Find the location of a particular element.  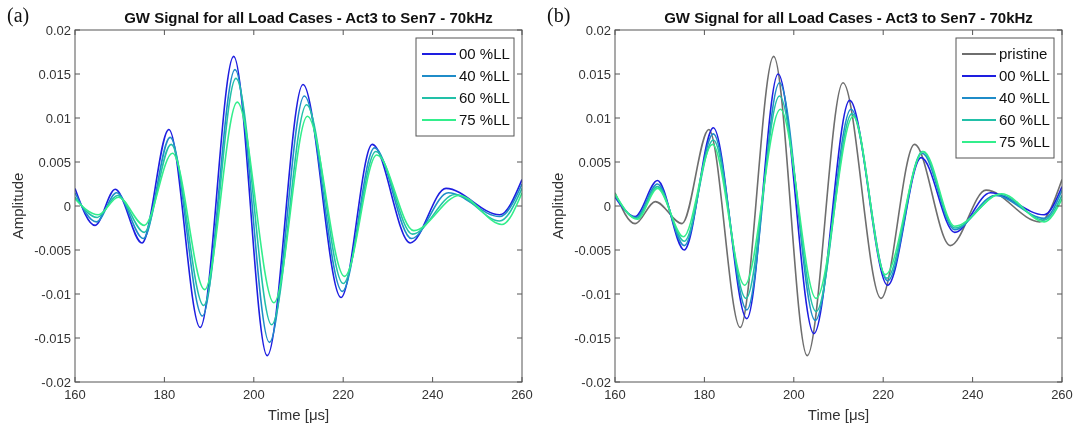

legend-label: pristine is located at coordinates (1023, 53).